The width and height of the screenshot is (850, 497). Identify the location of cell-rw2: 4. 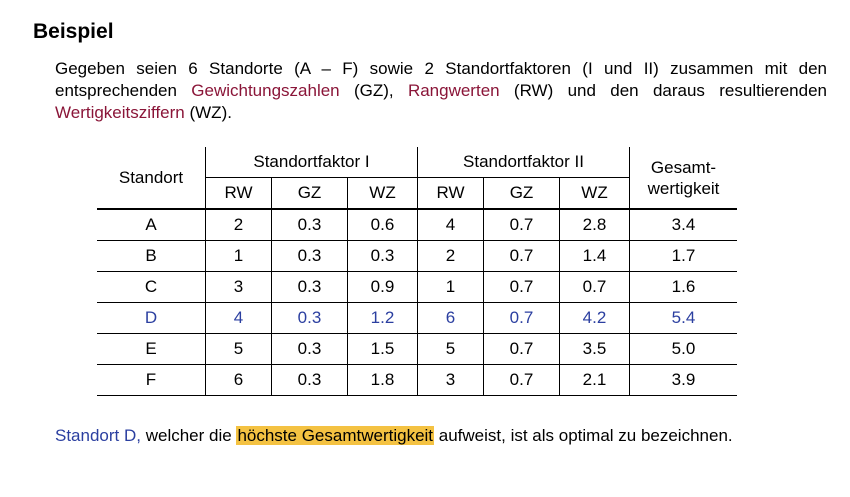
(450, 225).